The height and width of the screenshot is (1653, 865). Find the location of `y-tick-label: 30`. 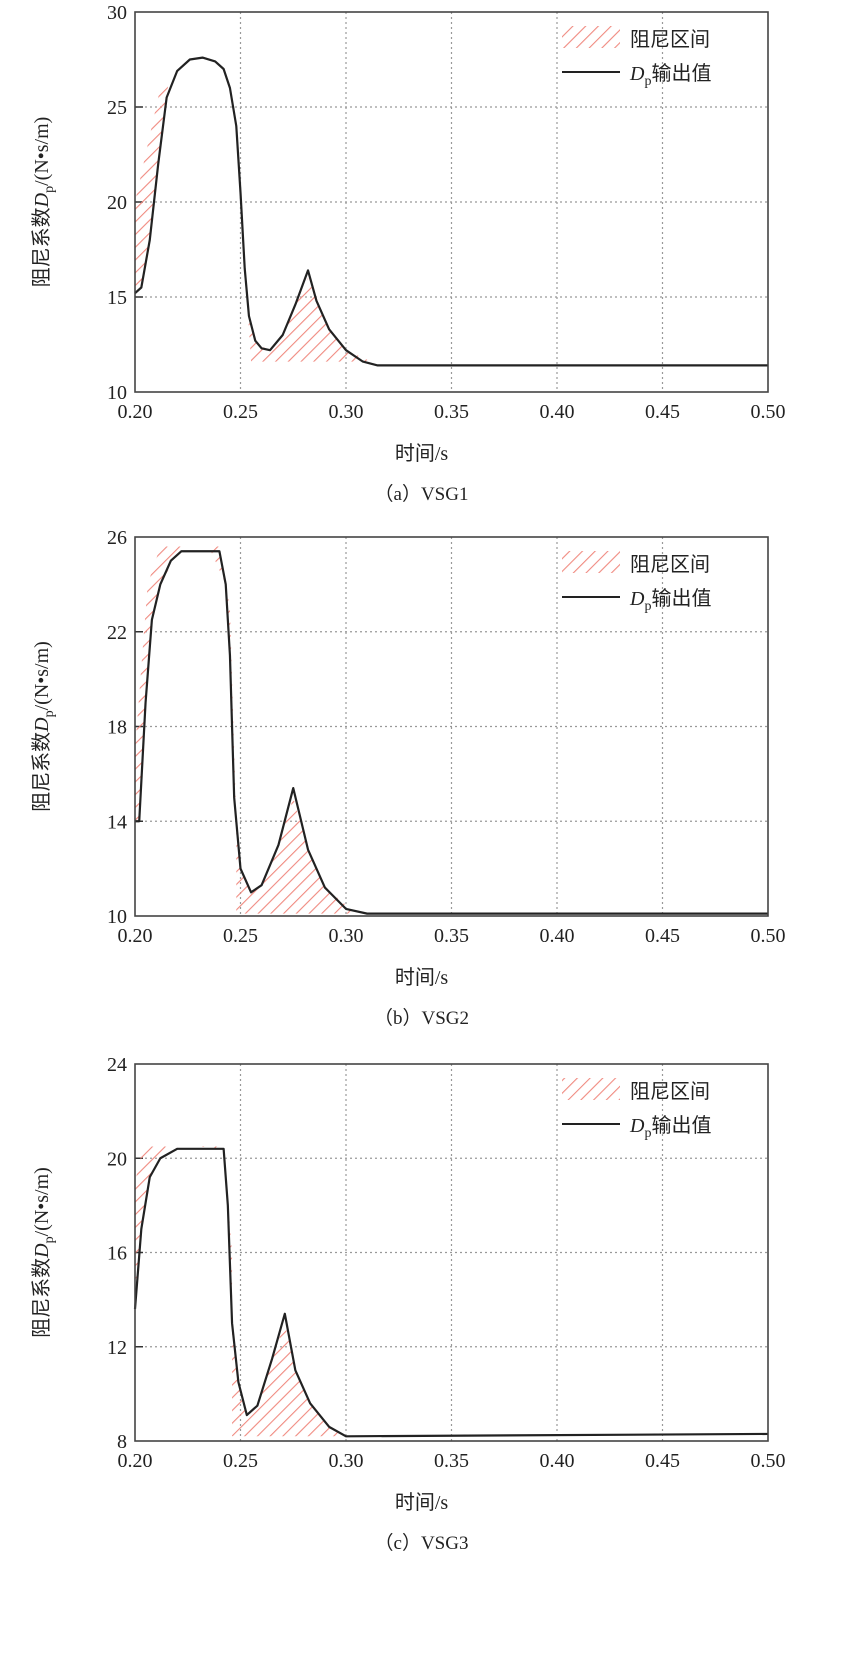

y-tick-label: 30 is located at coordinates (117, 13).